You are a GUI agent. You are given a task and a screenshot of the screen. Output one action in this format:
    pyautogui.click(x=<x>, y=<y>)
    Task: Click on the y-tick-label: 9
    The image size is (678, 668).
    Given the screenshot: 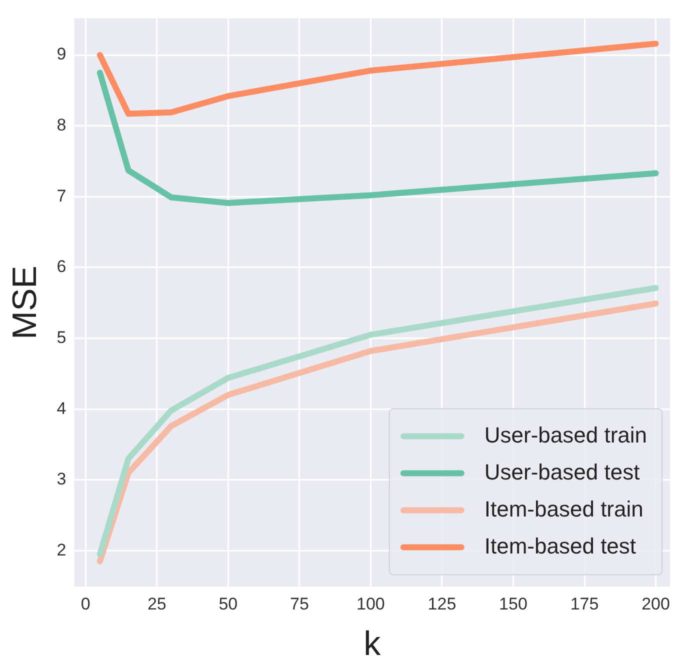 What is the action you would take?
    pyautogui.click(x=61, y=54)
    